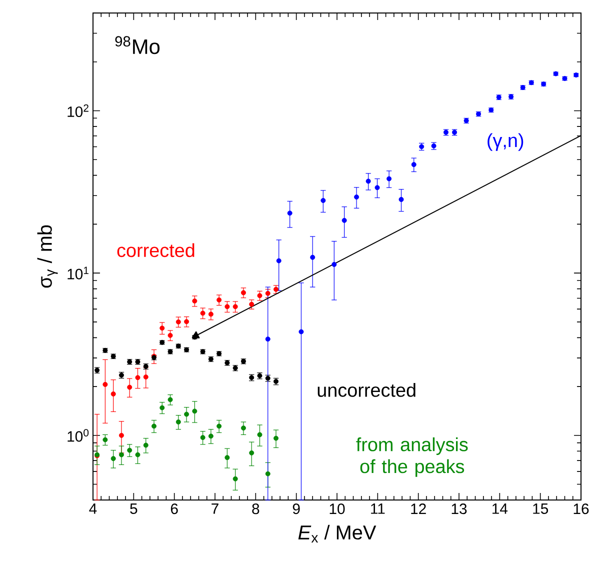  Describe the element at coordinates (296, 509) in the screenshot. I see `x-tick-label: 9` at that location.